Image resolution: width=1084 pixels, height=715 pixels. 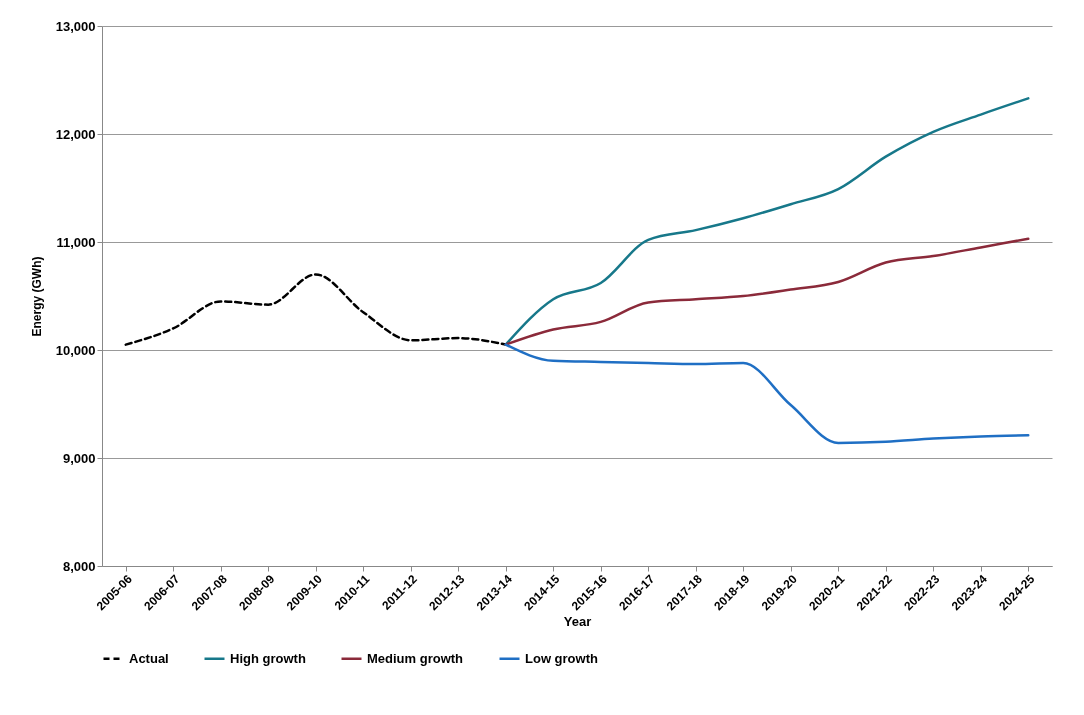 I want to click on legend-label: High growth, so click(x=268, y=658).